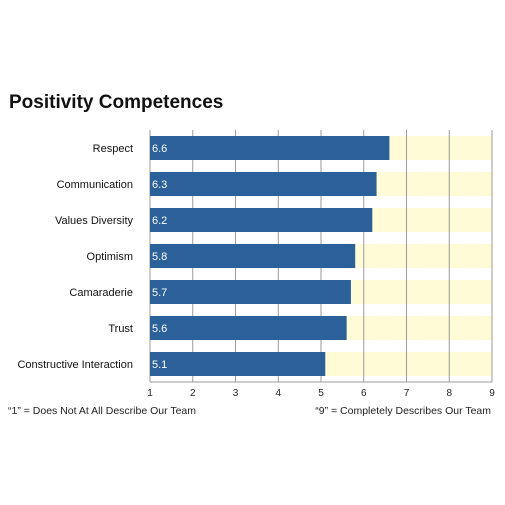 The width and height of the screenshot is (505, 505). Describe the element at coordinates (236, 393) in the screenshot. I see `x-tick-label: 3` at that location.